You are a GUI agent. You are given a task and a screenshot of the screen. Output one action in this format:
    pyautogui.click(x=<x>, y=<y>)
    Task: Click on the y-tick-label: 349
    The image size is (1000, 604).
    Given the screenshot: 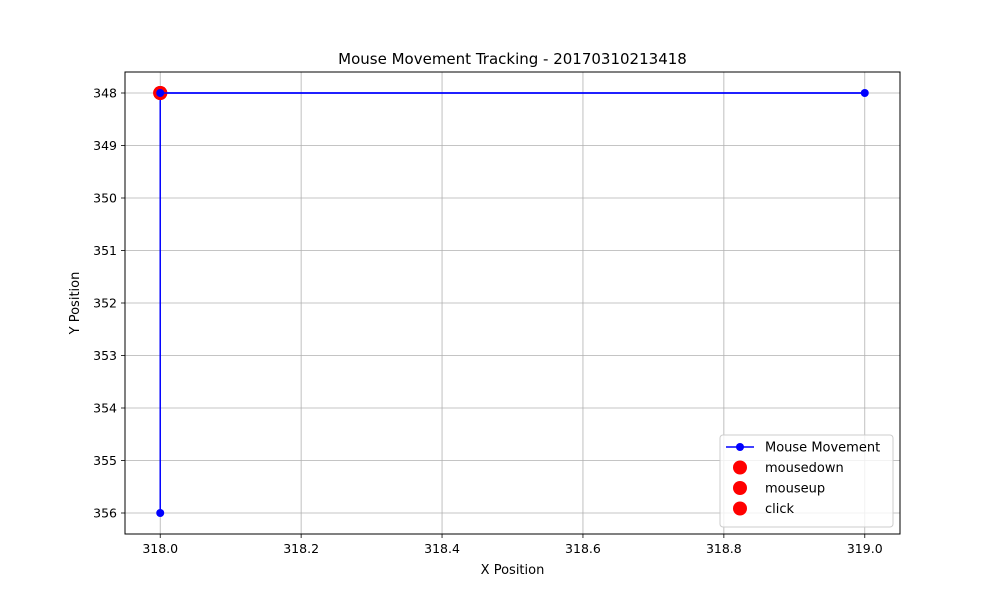 What is the action you would take?
    pyautogui.click(x=105, y=145)
    